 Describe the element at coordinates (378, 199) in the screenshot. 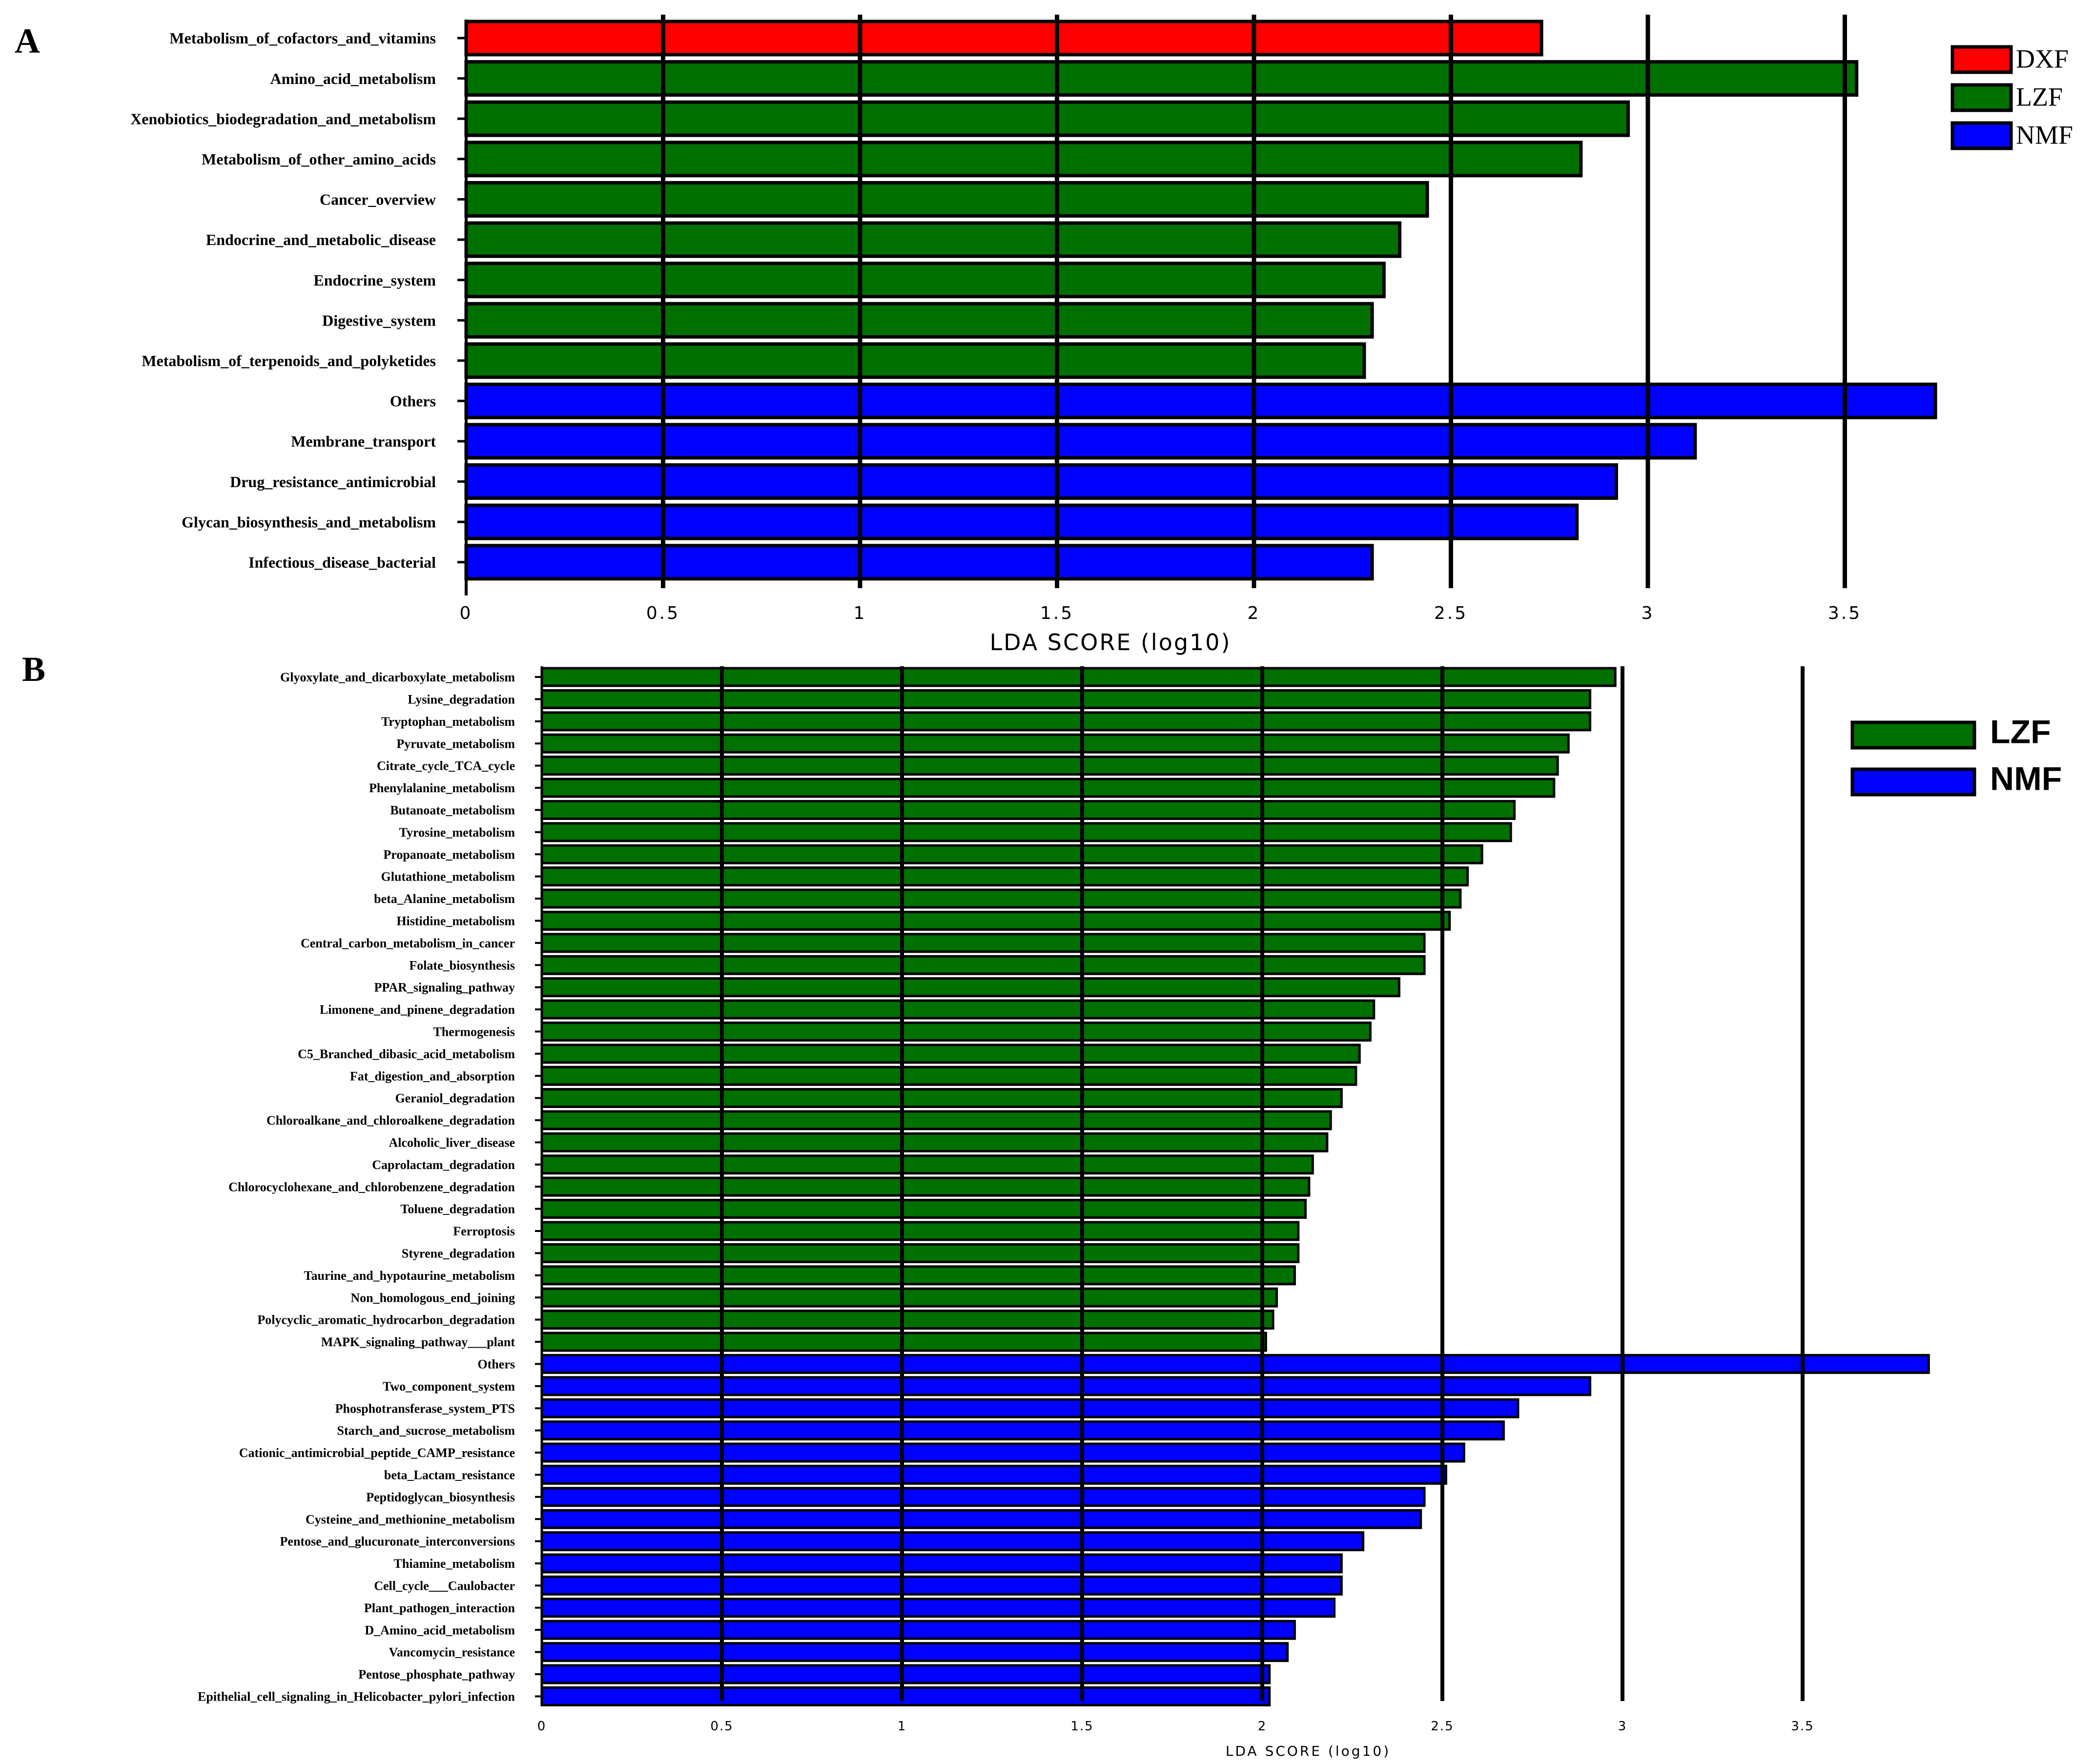

I see `a-category-label: Cancer_overview` at that location.